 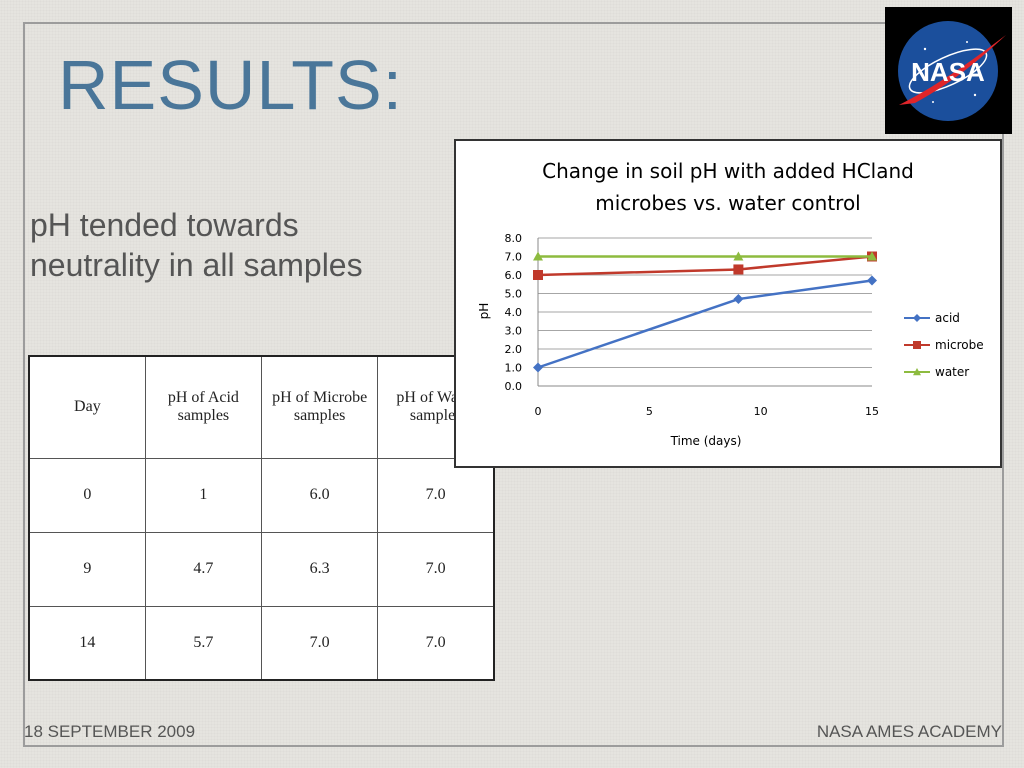 I want to click on table-cell: 14, so click(x=87, y=643).